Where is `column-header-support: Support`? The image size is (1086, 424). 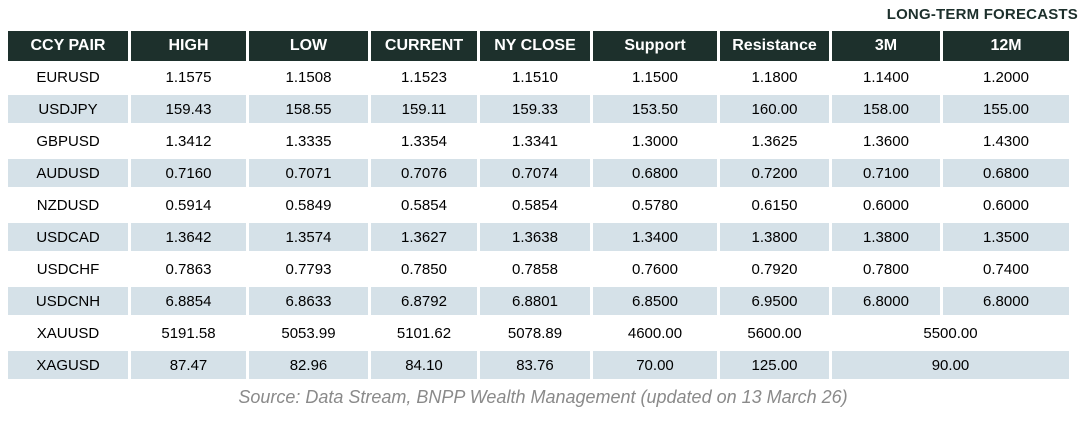 column-header-support: Support is located at coordinates (655, 46).